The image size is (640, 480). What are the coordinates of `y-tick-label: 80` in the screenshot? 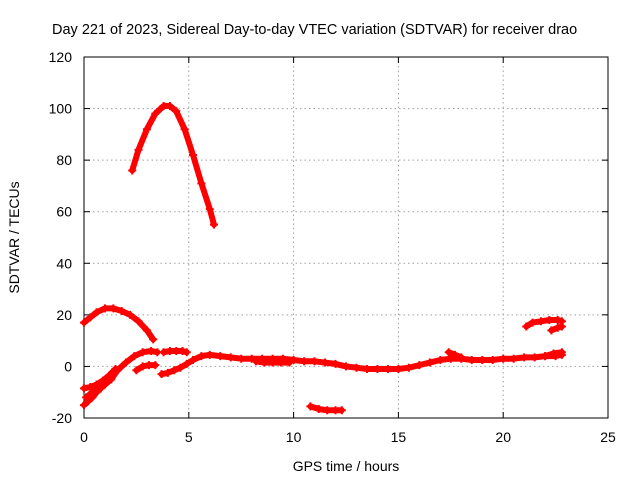 It's located at (64, 160).